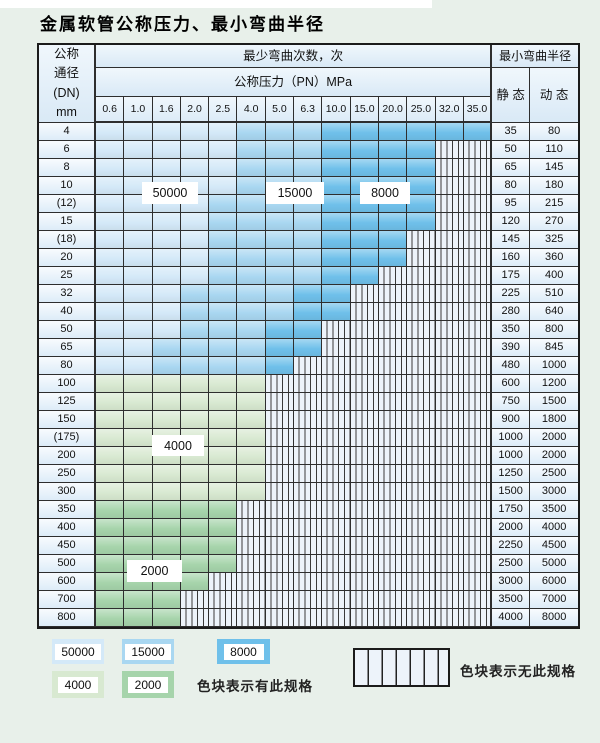 The width and height of the screenshot is (600, 743). I want to click on legend-swatch-4000: 4000, so click(78, 684).